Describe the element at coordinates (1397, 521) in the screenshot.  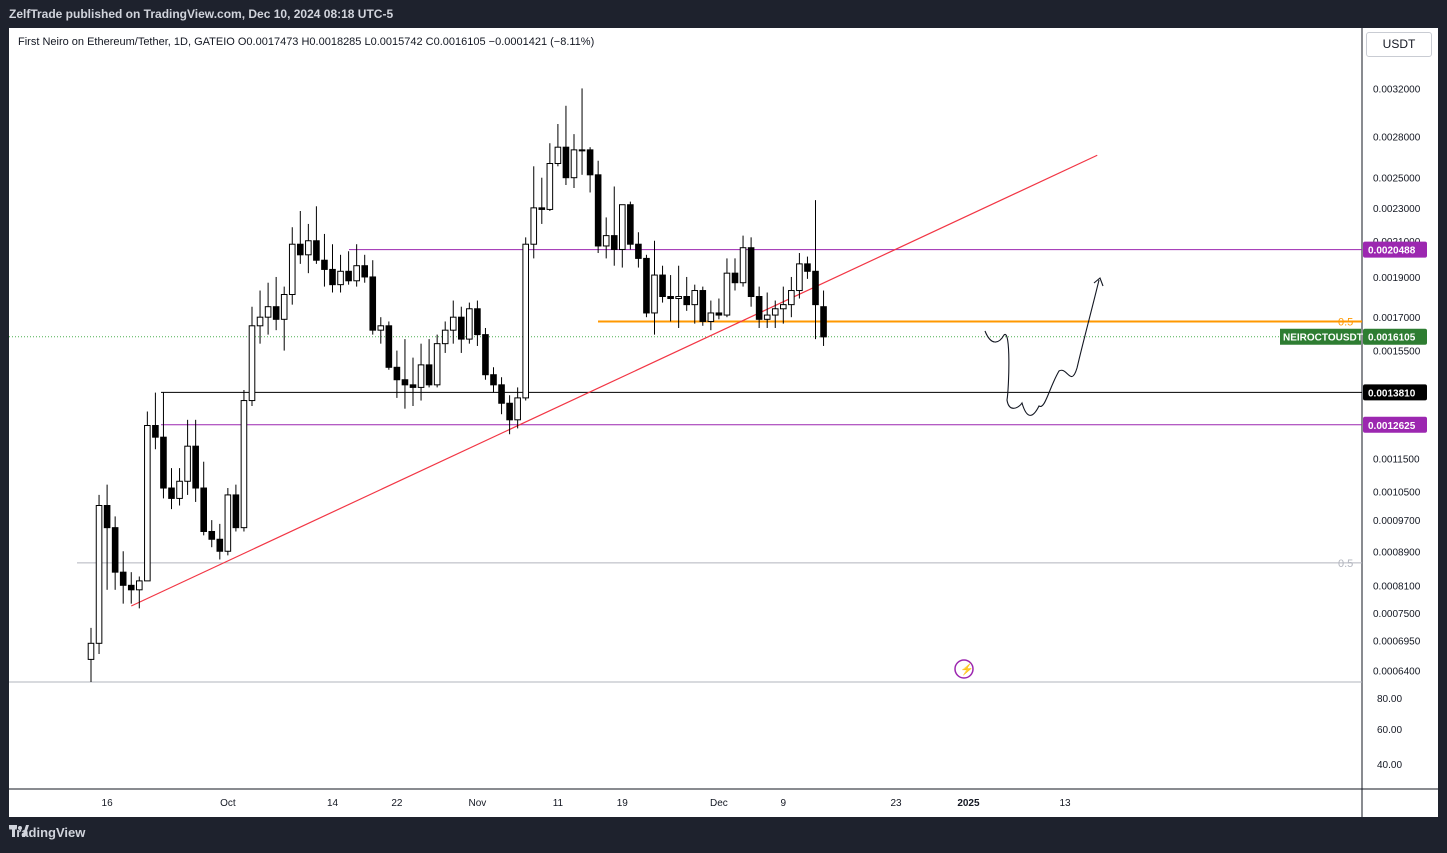
I see `price-axis-tick: 0.0009700` at that location.